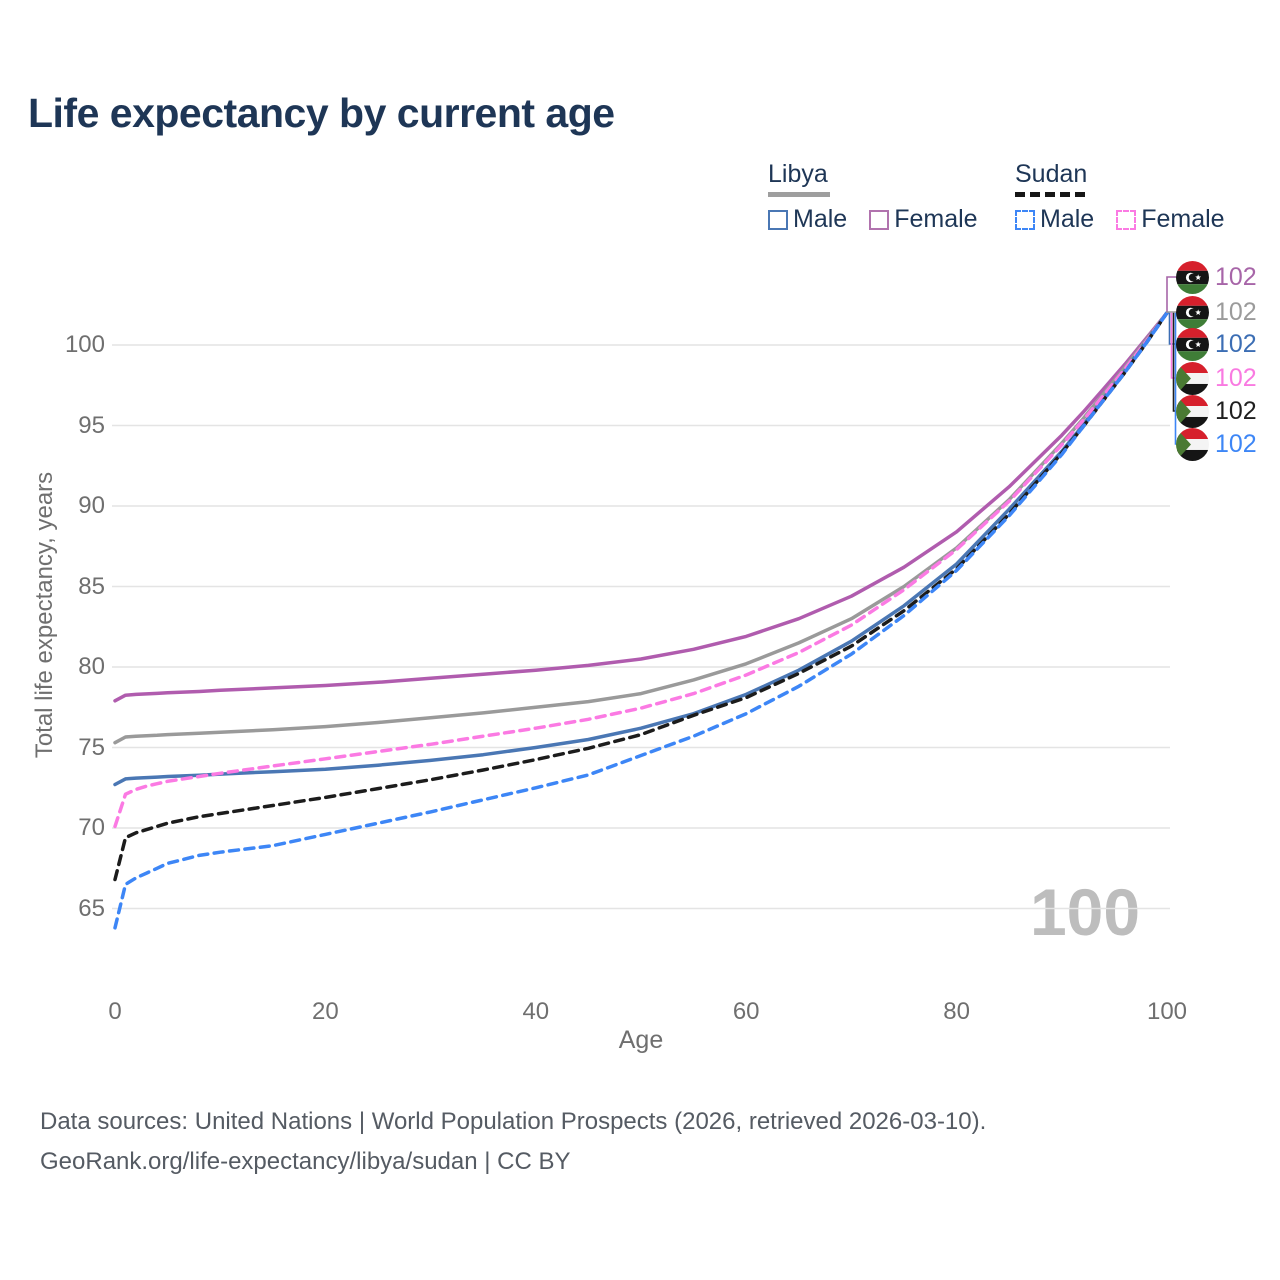  What do you see at coordinates (641, 1040) in the screenshot?
I see `x-axis-title: Age` at bounding box center [641, 1040].